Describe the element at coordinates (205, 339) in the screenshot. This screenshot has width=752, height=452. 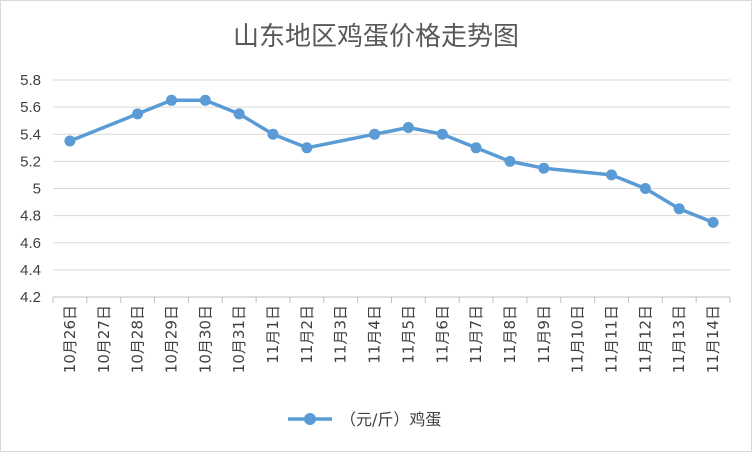
I see `x-tick-label: 10月30日` at that location.